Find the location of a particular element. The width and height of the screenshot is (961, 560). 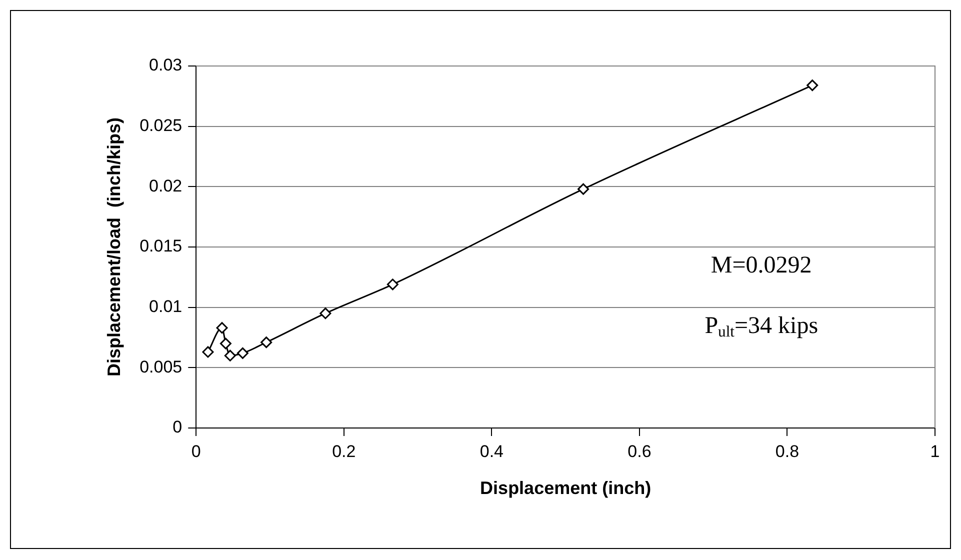

y-axis-title: Displacement/load (inch/kips) is located at coordinates (114, 247).